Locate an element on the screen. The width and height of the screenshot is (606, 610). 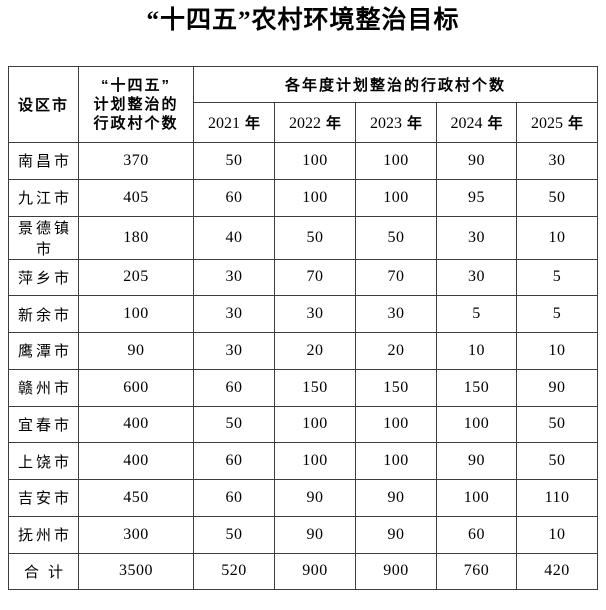
city-cell: 上饶市 is located at coordinates (43, 461).